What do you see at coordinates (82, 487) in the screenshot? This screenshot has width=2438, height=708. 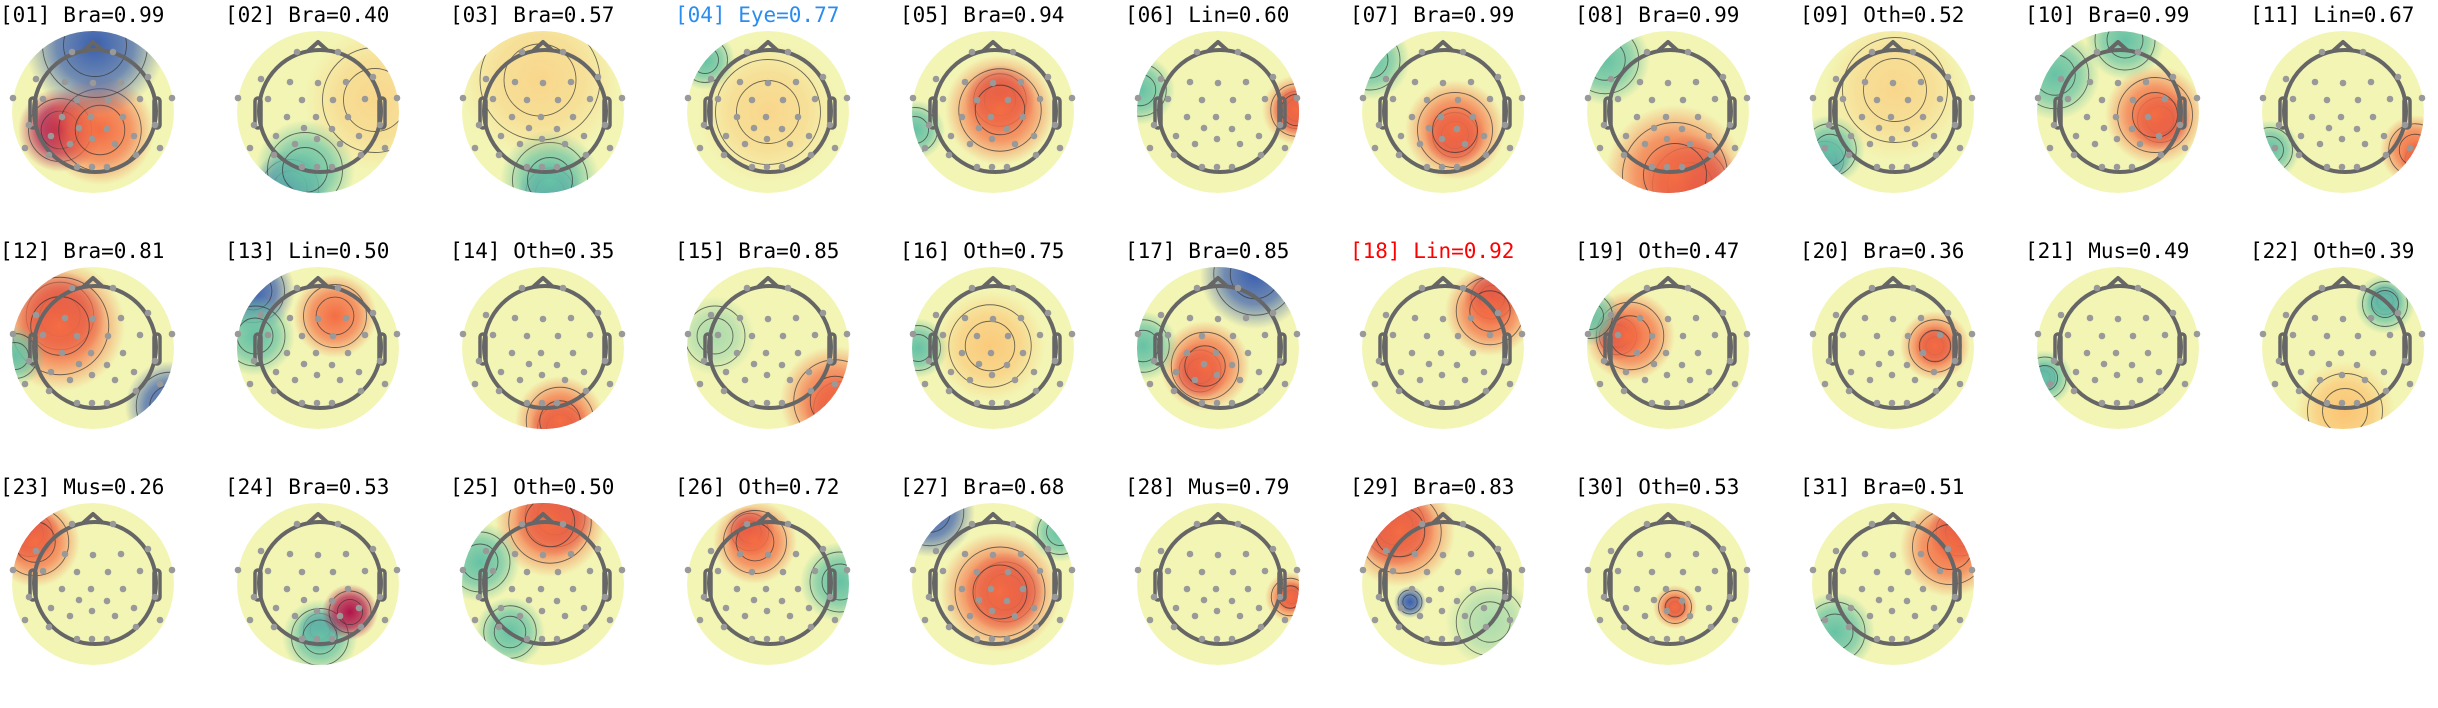 I see `component-title: [23] Mus=0.26` at bounding box center [82, 487].